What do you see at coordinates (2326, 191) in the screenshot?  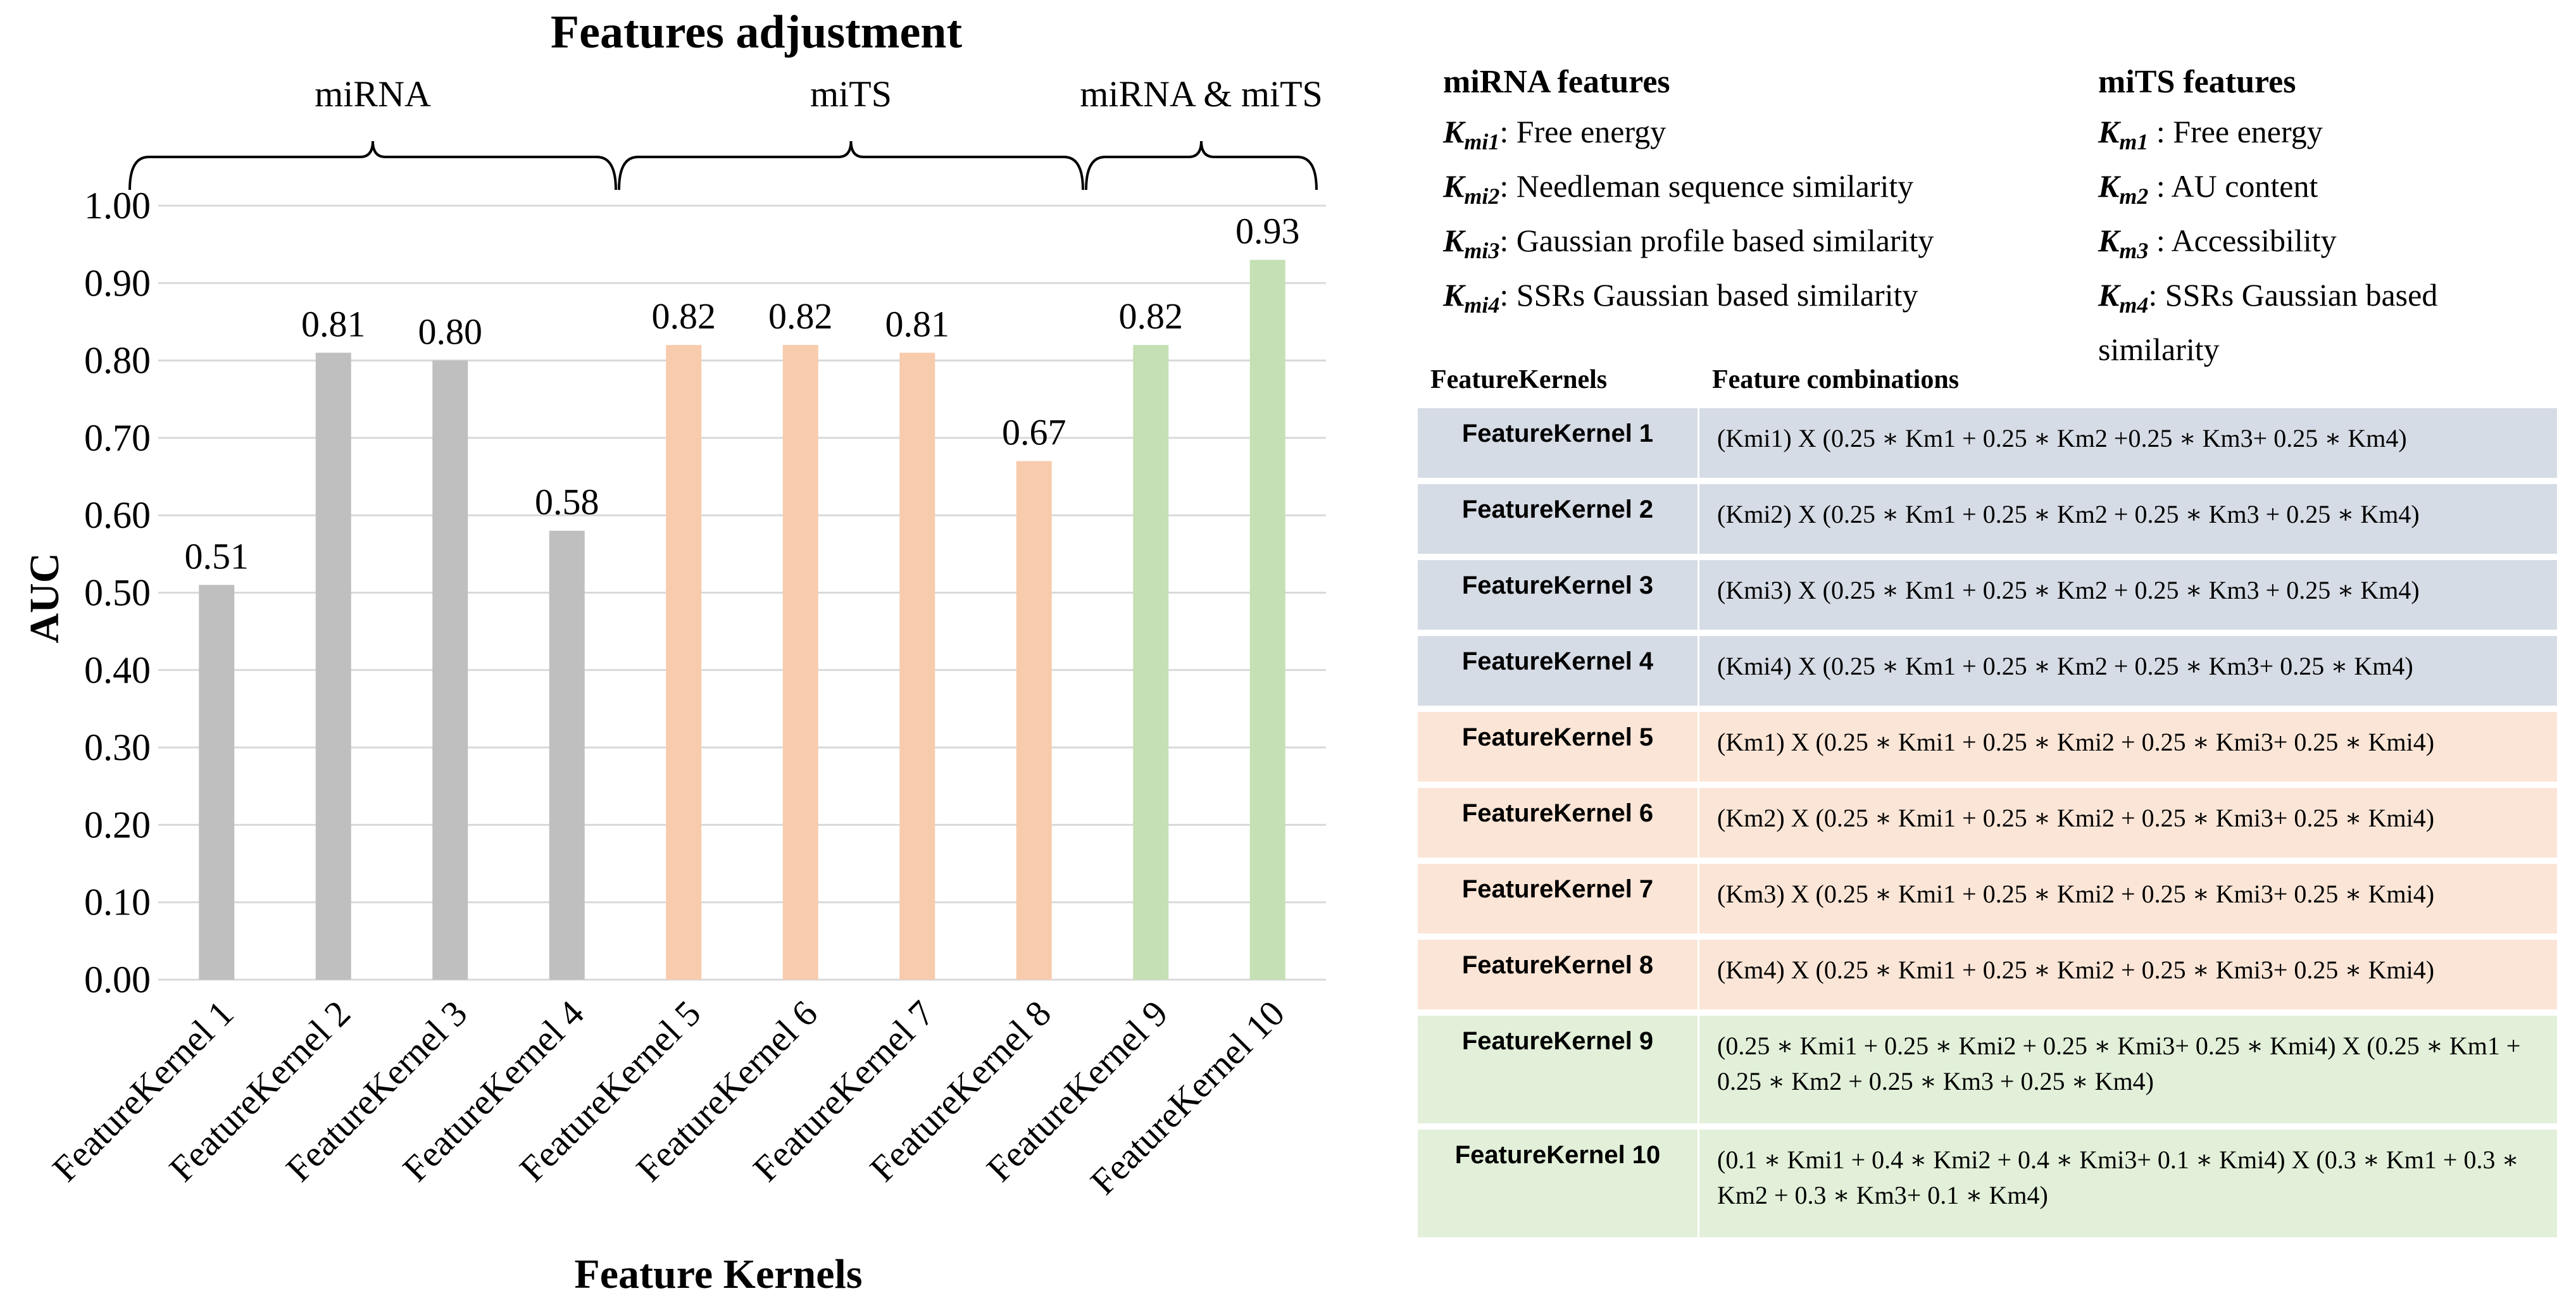 I see `mits-feature-item: Km2 : AU content` at bounding box center [2326, 191].